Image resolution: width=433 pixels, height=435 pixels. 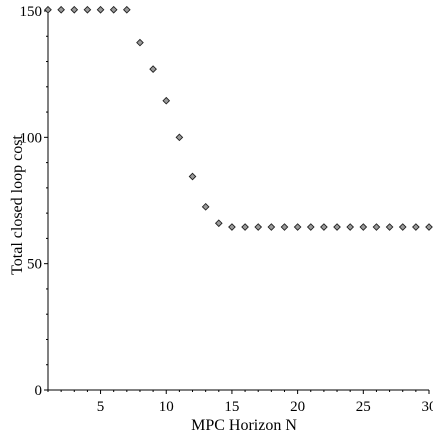 What do you see at coordinates (363, 407) in the screenshot?
I see `x-tick-label: 25` at bounding box center [363, 407].